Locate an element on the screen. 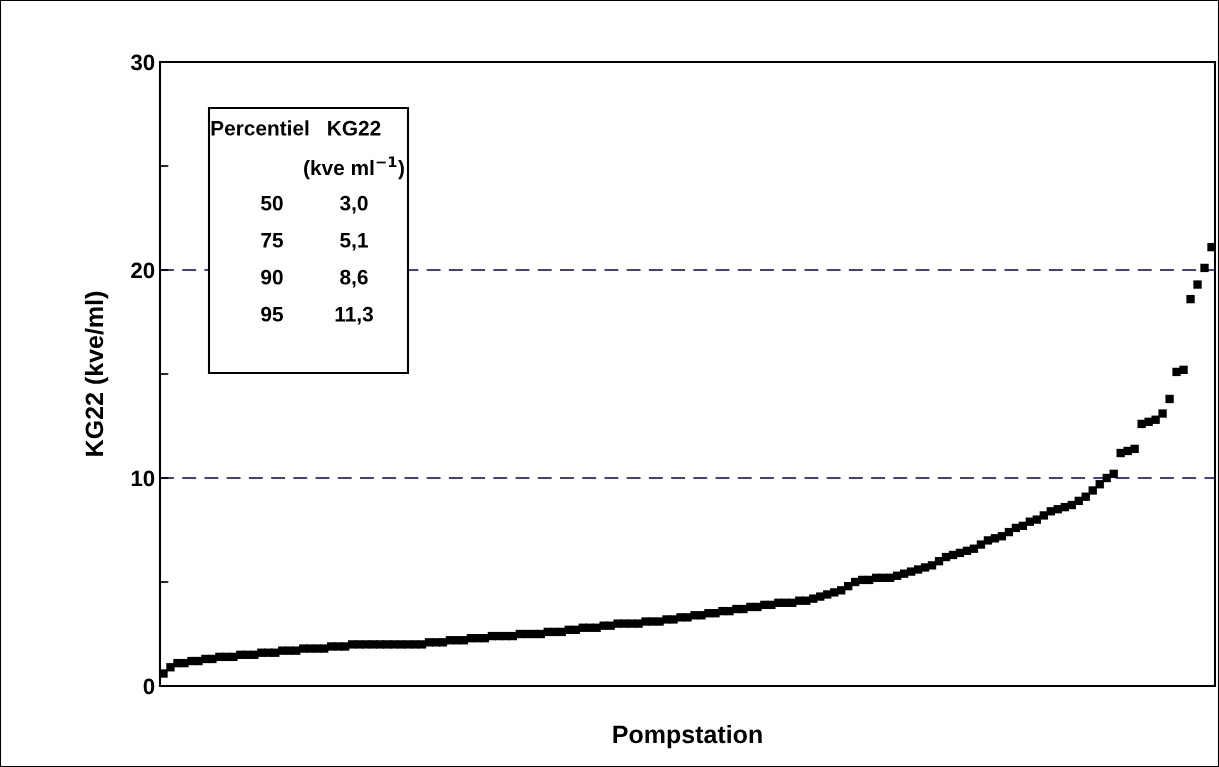  annotation: 5,1 is located at coordinates (354, 242).